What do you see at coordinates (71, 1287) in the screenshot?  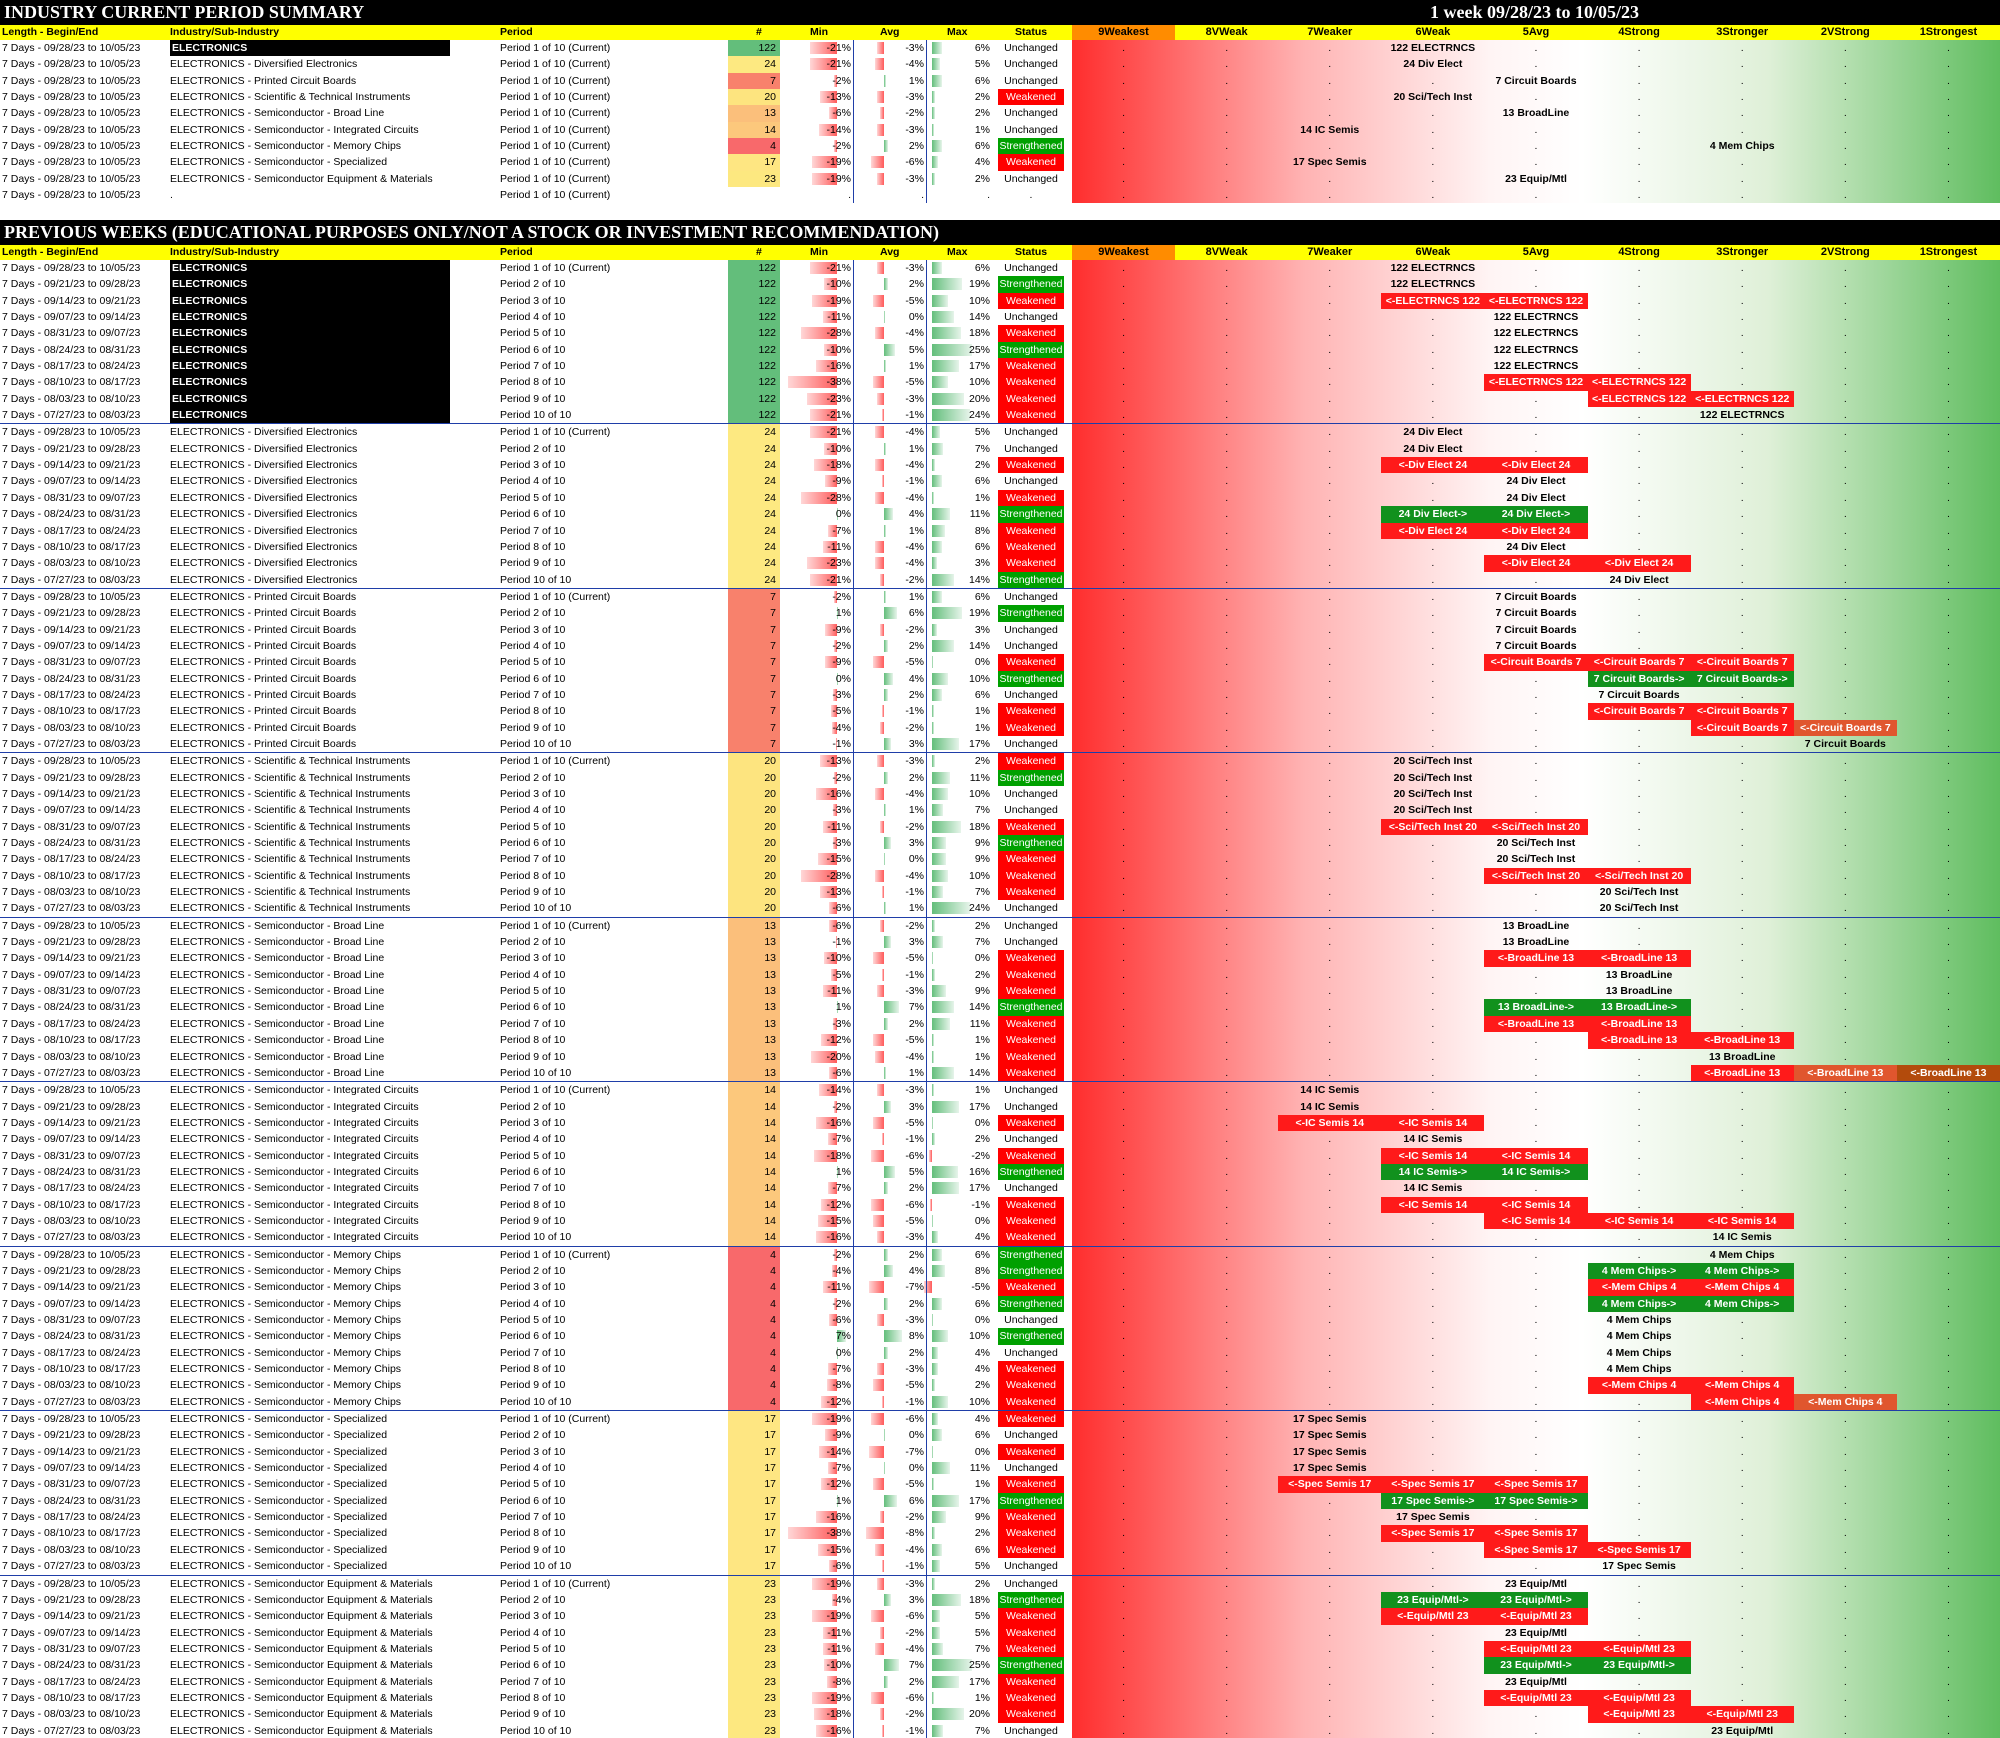 I see `length-cell: 7 Days - 09/14/23 to 09/21/23` at bounding box center [71, 1287].